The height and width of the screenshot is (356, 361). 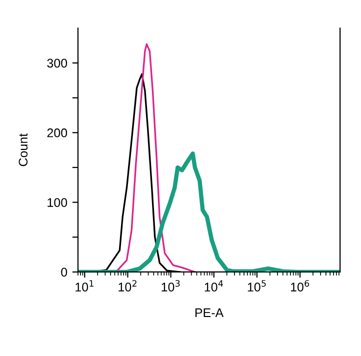 I want to click on x-tick-label: 10$^{3}$, so click(x=171, y=286).